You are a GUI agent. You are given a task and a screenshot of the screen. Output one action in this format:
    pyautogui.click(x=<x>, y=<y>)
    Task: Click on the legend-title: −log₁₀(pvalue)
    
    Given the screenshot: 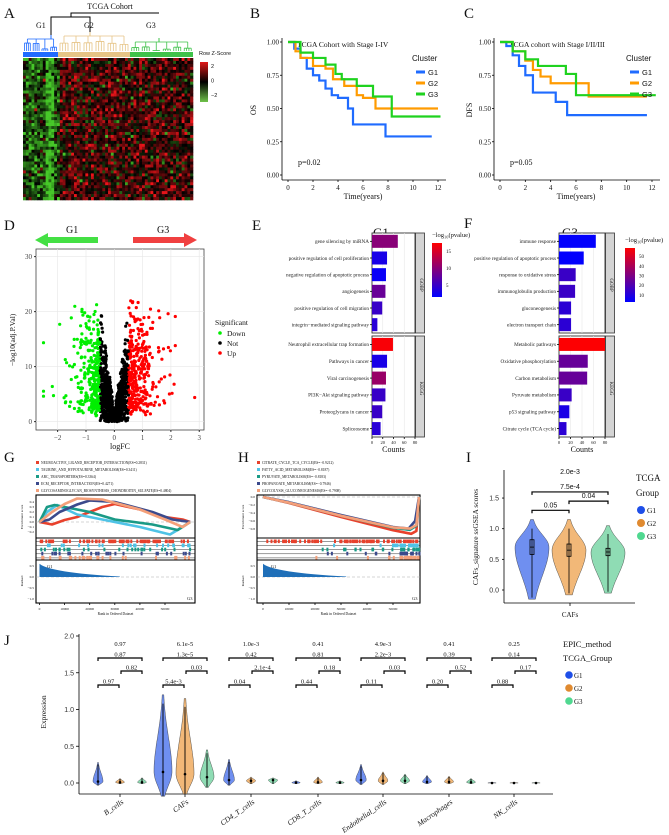 What is the action you would take?
    pyautogui.click(x=644, y=240)
    